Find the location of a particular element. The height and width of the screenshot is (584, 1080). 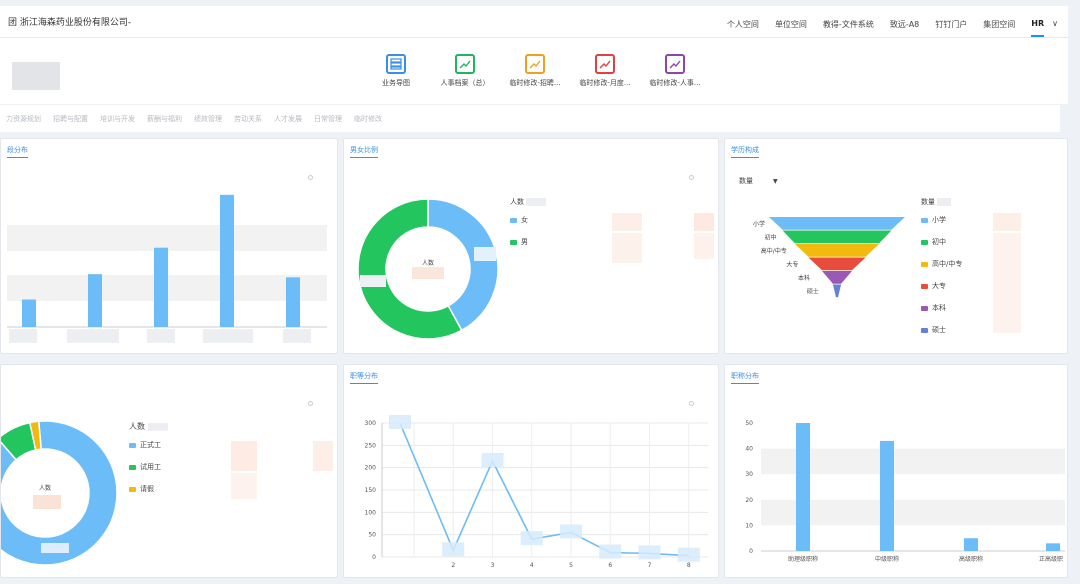

gender-donut-chart: 人数 is located at coordinates (535, 269).